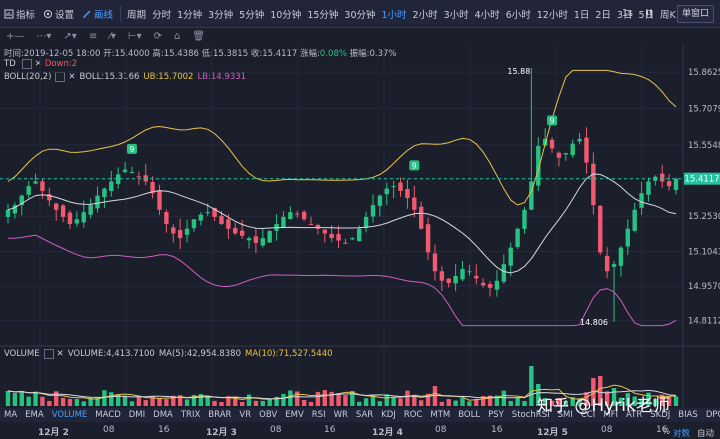 This screenshot has height=439, width=720. Describe the element at coordinates (634, 415) in the screenshot. I see `indicator-tab: ATR` at that location.